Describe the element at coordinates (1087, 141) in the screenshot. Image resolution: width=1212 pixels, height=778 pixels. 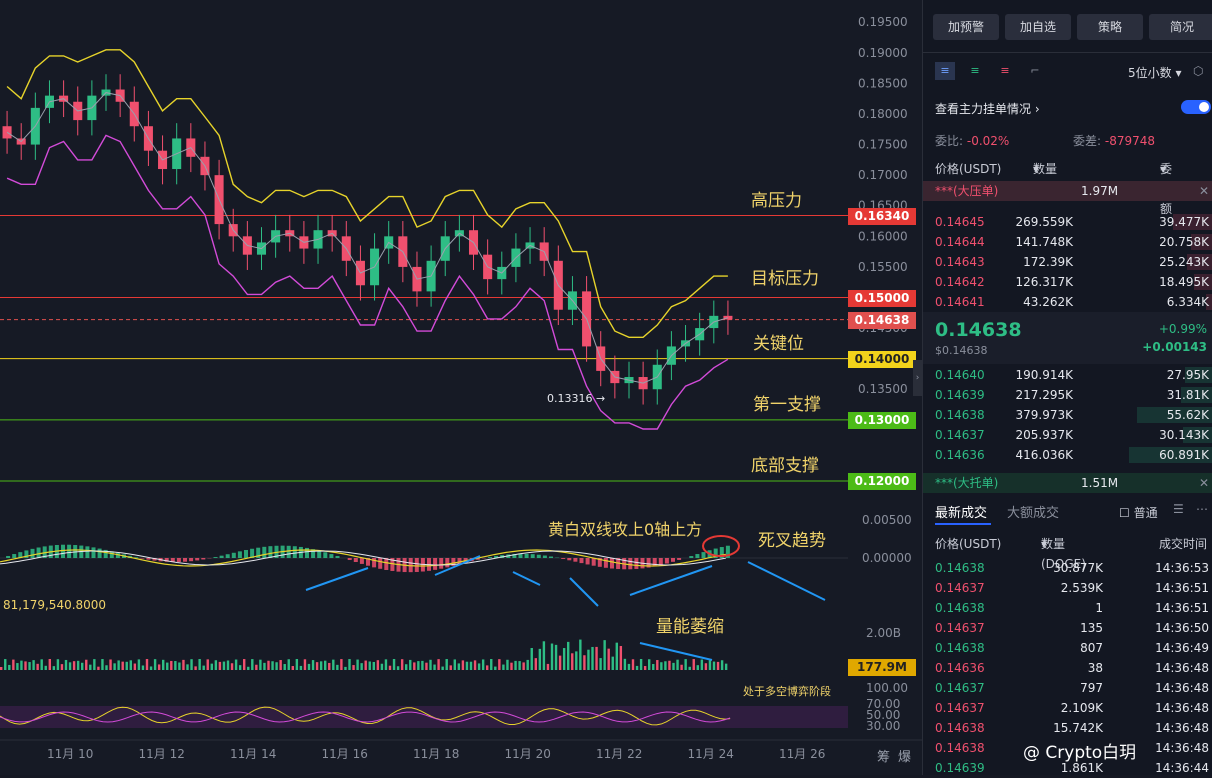
I see `diff-label: 委差:` at that location.